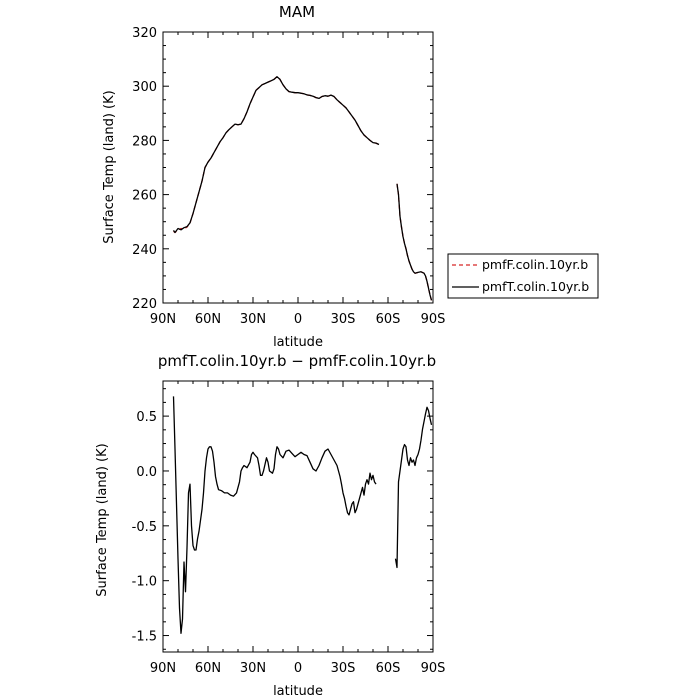  I want to click on top-x-tick-label: 30S, so click(343, 319).